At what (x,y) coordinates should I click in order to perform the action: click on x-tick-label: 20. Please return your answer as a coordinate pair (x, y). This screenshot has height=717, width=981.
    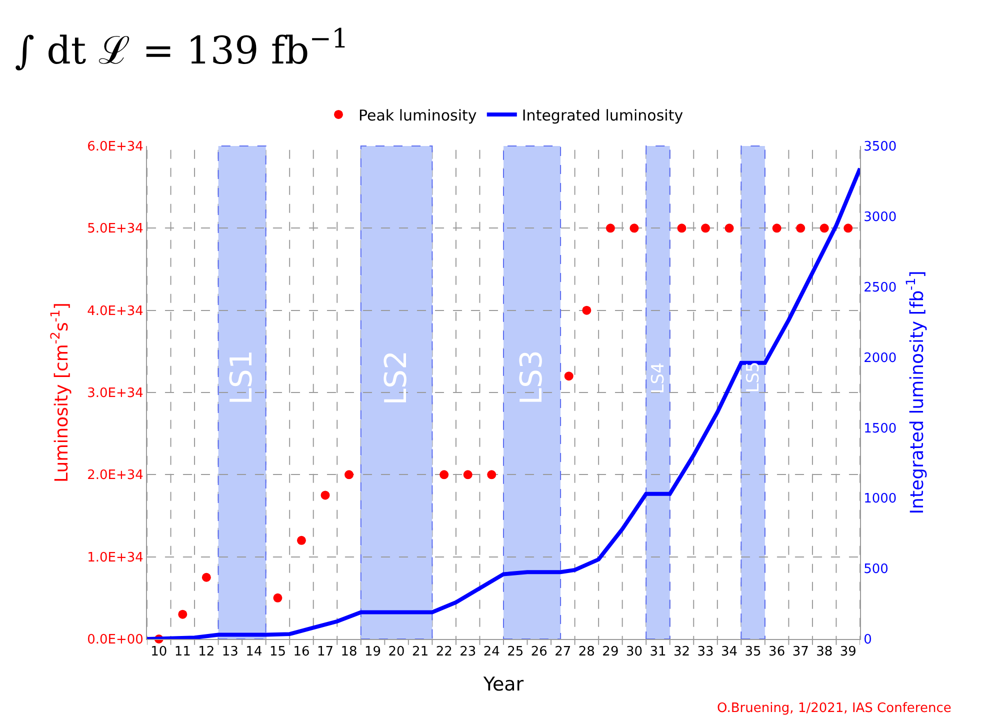
    Looking at the image, I should click on (396, 652).